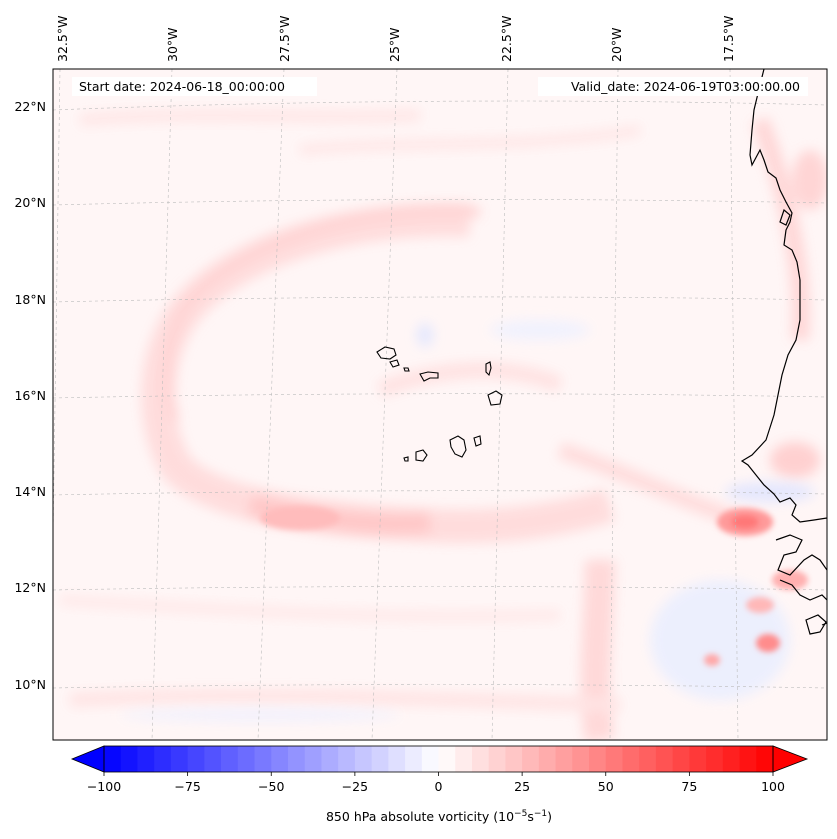 This screenshot has height=839, width=837. What do you see at coordinates (773, 786) in the screenshot?
I see `colorbar-tick-label: 100` at bounding box center [773, 786].